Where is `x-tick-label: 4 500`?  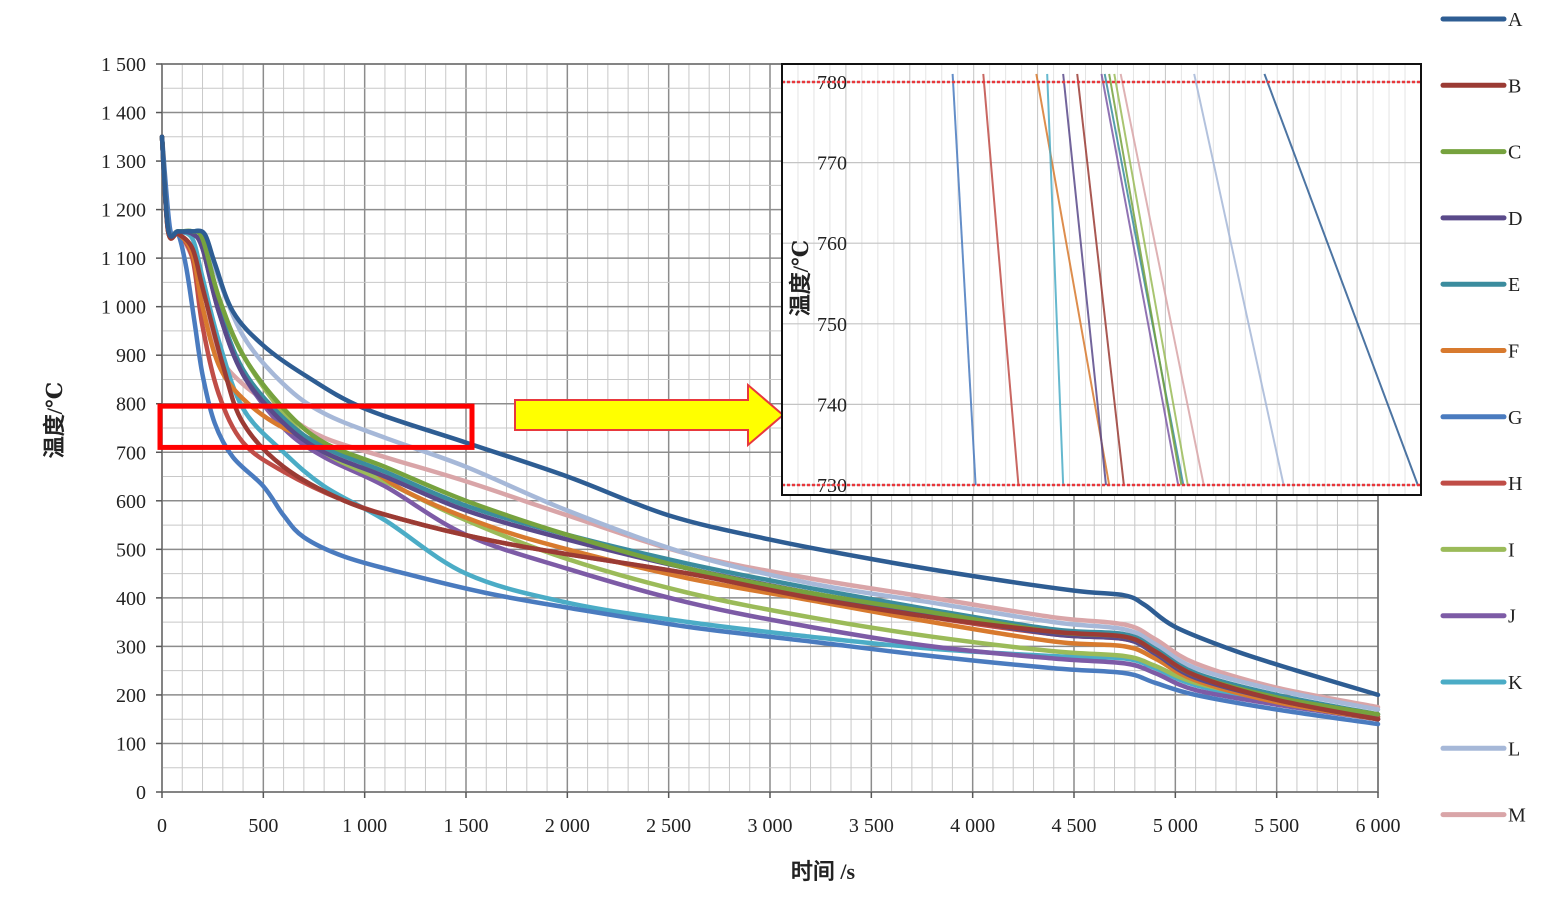
x-tick-label: 4 500 is located at coordinates (1074, 826).